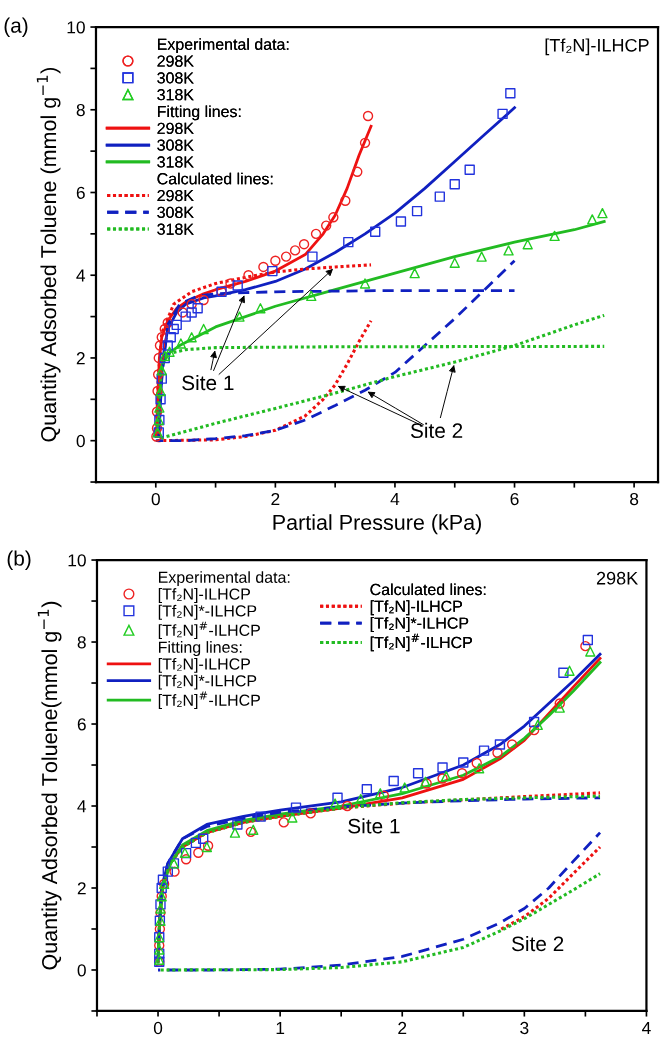 The height and width of the screenshot is (1040, 662). What do you see at coordinates (19, 560) in the screenshot?
I see `chart-title: (b)` at bounding box center [19, 560].